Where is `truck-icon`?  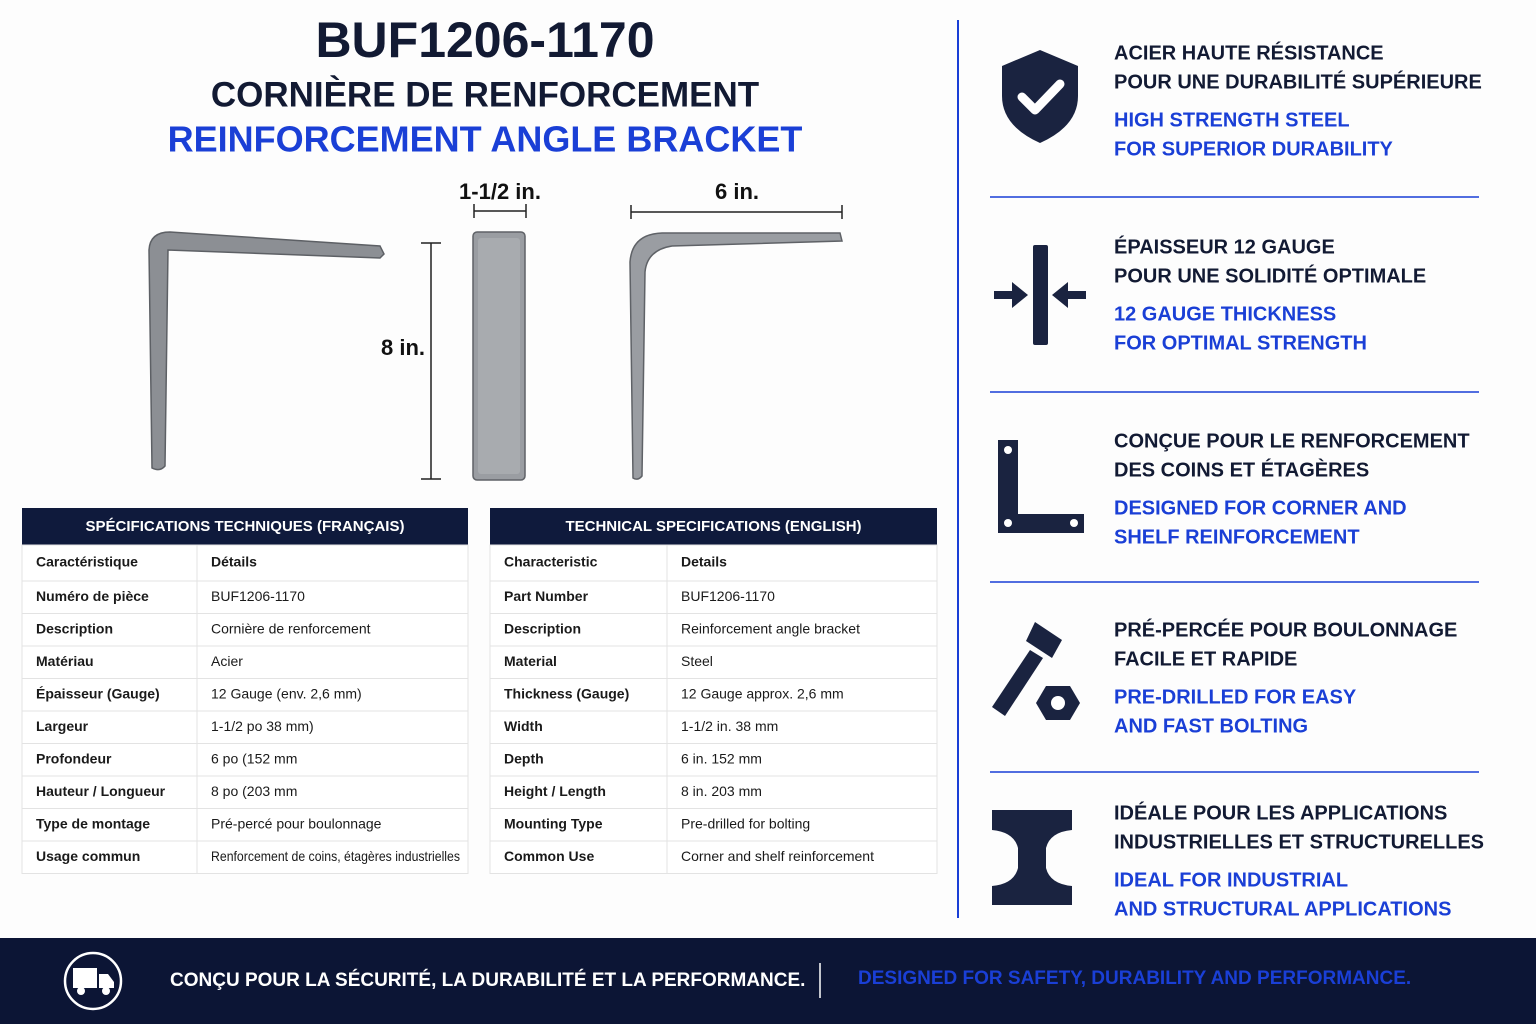
truck-icon is located at coordinates (93, 981).